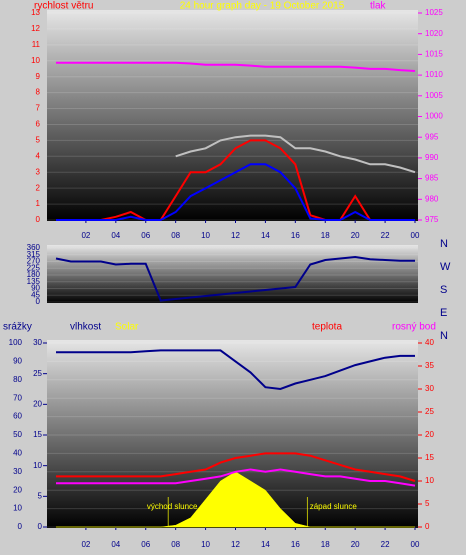  I want to click on legend-entry: vlhkost, so click(85, 327).